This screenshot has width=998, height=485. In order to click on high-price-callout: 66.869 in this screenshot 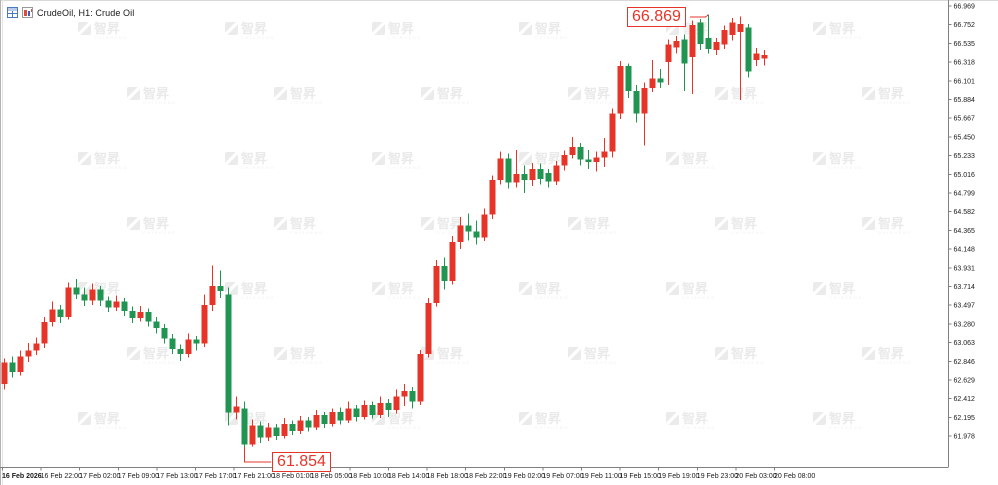, I will do `click(656, 17)`.